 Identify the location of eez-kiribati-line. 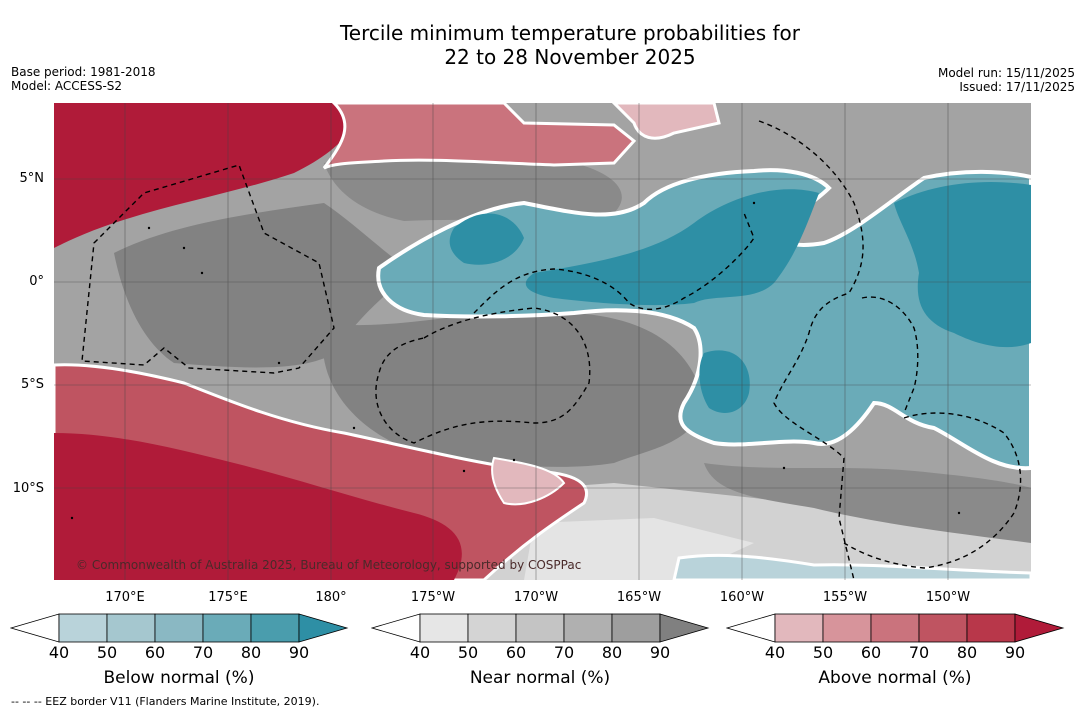
(811, 350).